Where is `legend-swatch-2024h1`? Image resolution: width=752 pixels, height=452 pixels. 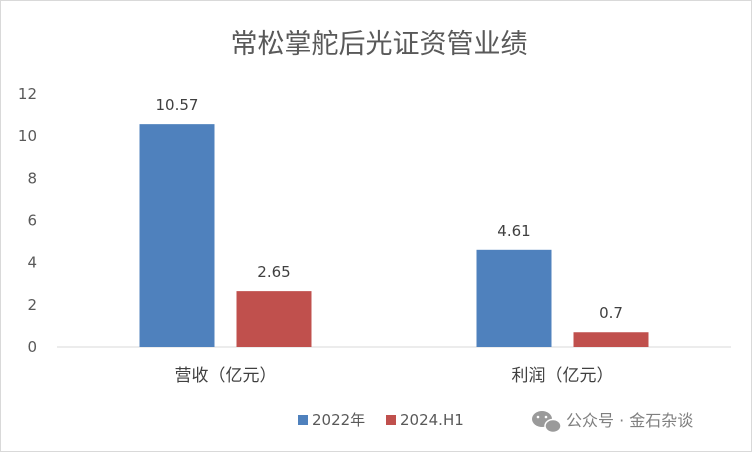 legend-swatch-2024h1 is located at coordinates (391, 420).